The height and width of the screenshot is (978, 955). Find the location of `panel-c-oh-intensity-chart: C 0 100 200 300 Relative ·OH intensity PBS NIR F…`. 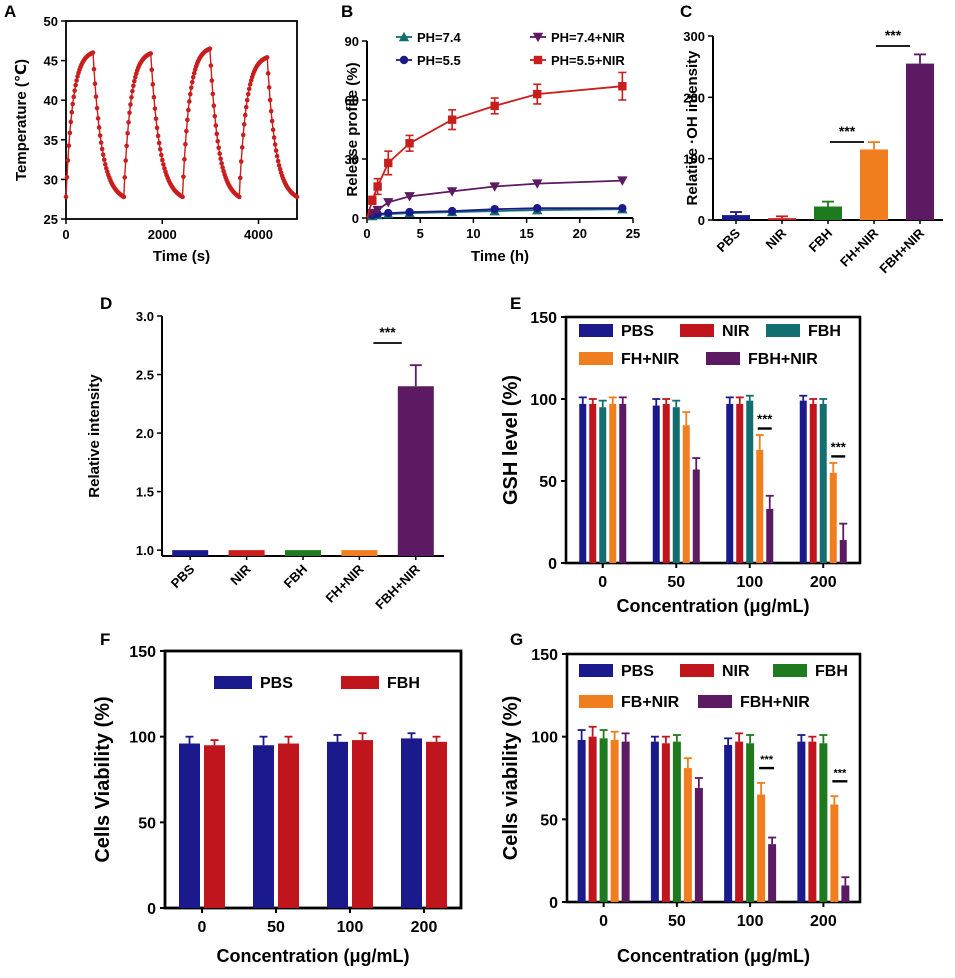

panel-c-oh-intensity-chart: C 0 100 200 300 Relative ·OH intensity PBS NIR F… is located at coordinates (811, 139).